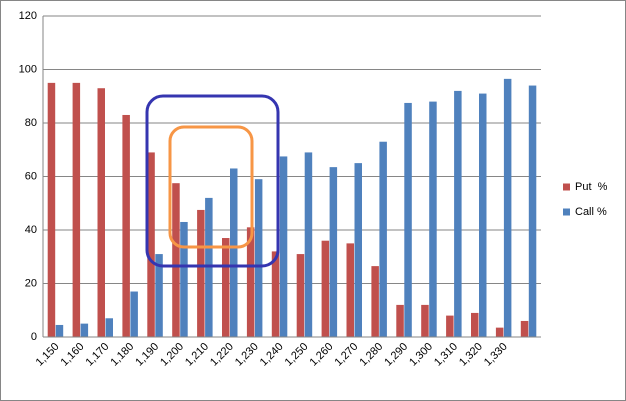  I want to click on legend-label: Put %, so click(591, 187).